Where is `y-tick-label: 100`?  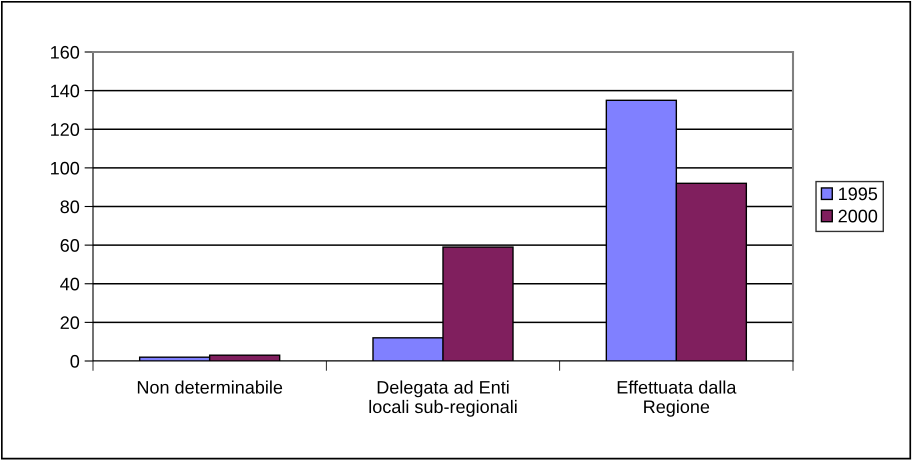 y-tick-label: 100 is located at coordinates (65, 168).